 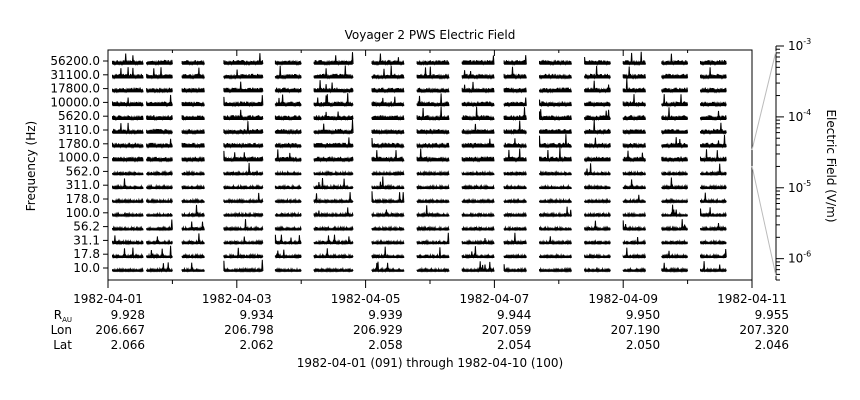 I want to click on y-tick-label: 10.0, so click(x=86, y=268).